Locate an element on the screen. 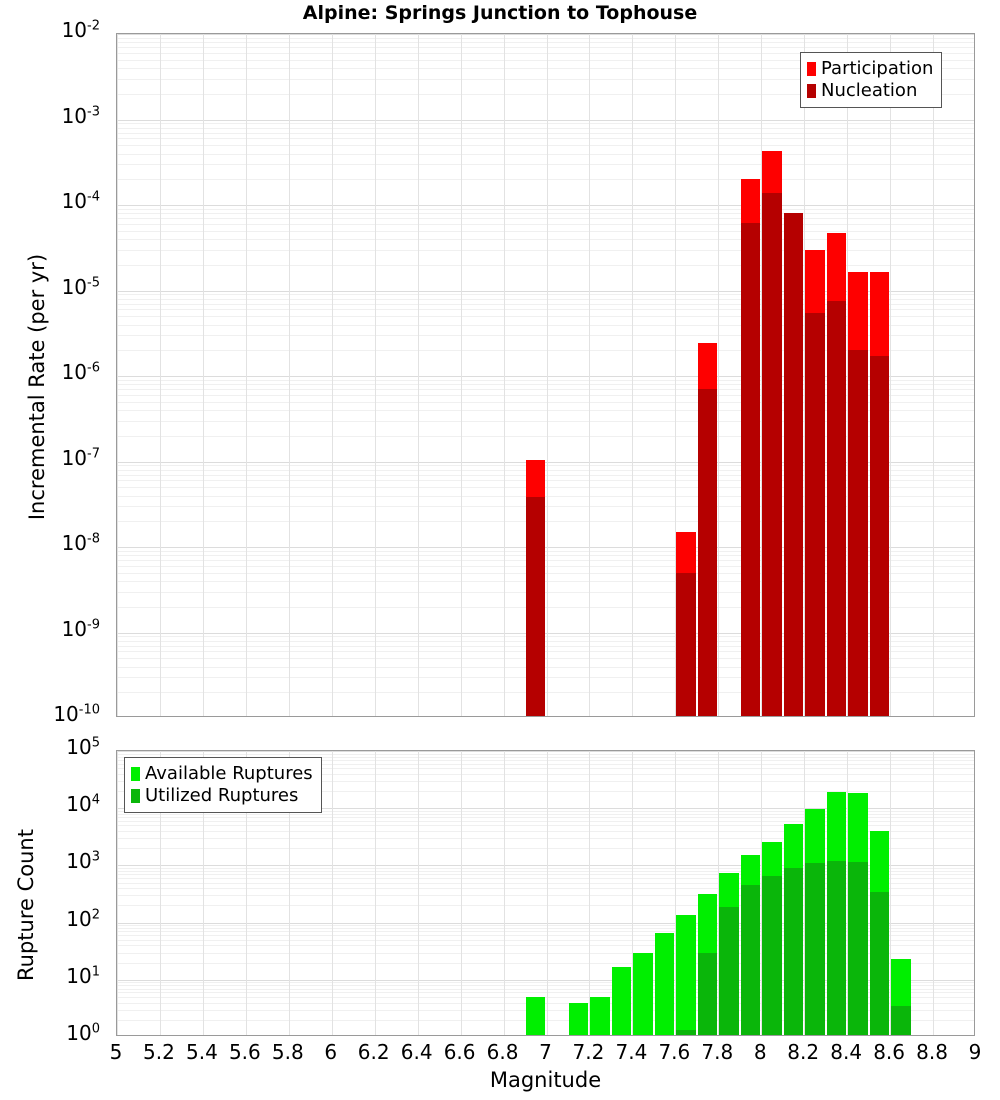 The height and width of the screenshot is (1100, 1000). bottom-legend: Available Ruptures Utilized Ruptures is located at coordinates (223, 785).